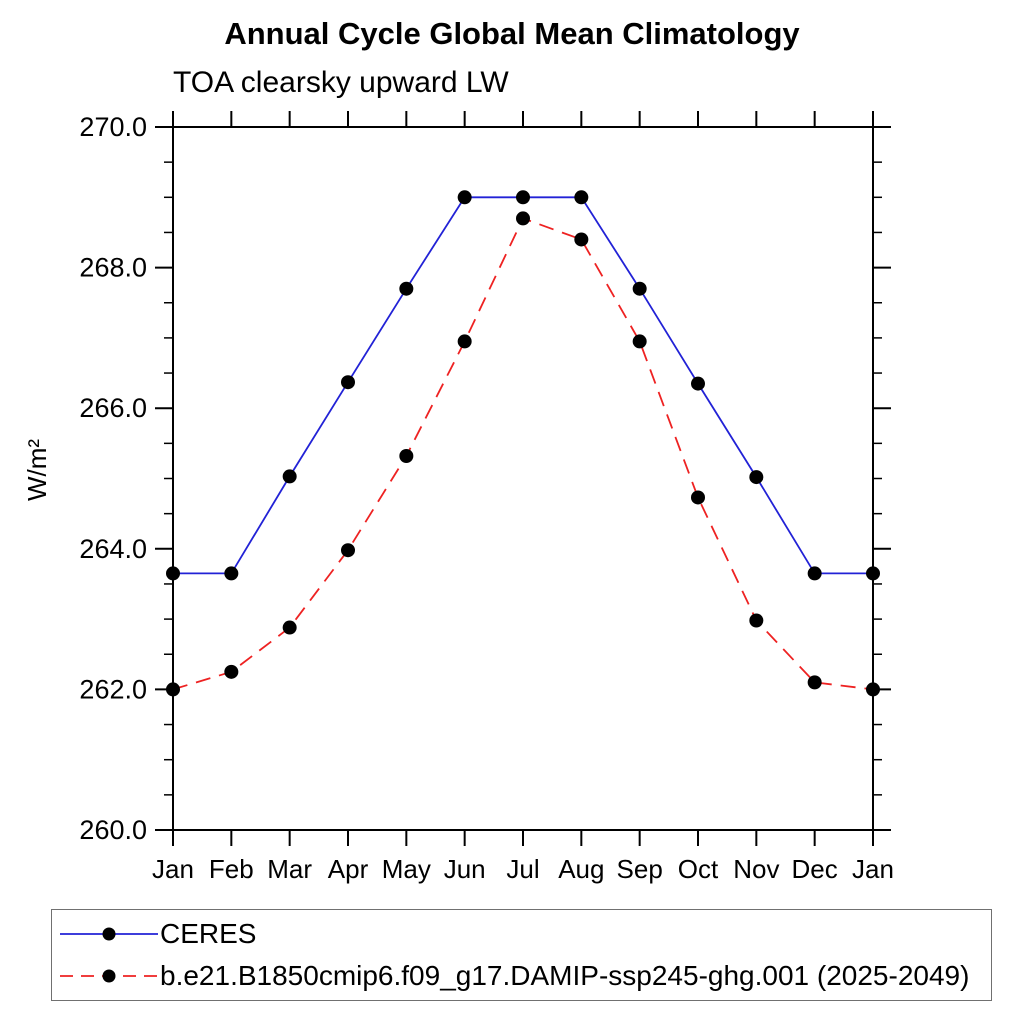 This screenshot has width=1024, height=1024. What do you see at coordinates (113, 127) in the screenshot?
I see `y-tick-label: 270.0` at bounding box center [113, 127].